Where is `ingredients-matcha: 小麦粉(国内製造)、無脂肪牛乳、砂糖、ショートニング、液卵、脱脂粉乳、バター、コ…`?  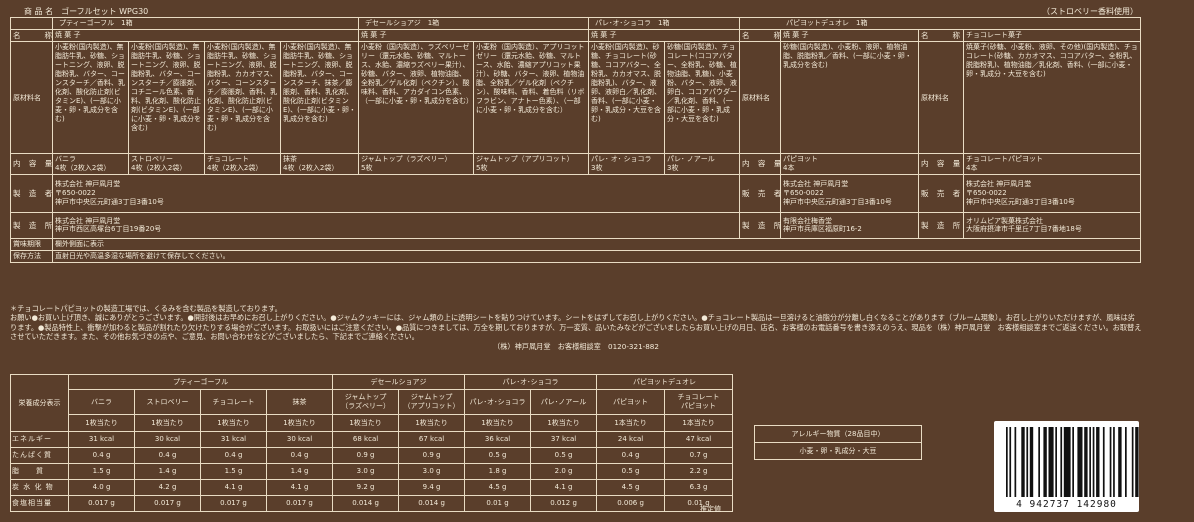
ingredients-matcha: 小麦粉(国内製造)、無脂肪牛乳、砂糖、ショートニング、液卵、脱脂粉乳、バター、コ… is located at coordinates (319, 98).